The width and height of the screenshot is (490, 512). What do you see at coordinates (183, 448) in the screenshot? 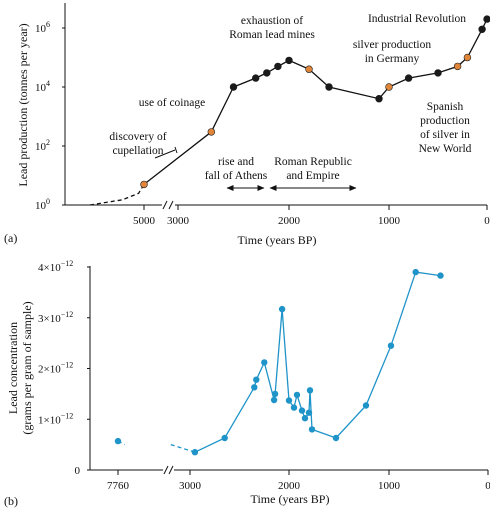
I see `panel-b-dashed-line` at bounding box center [183, 448].